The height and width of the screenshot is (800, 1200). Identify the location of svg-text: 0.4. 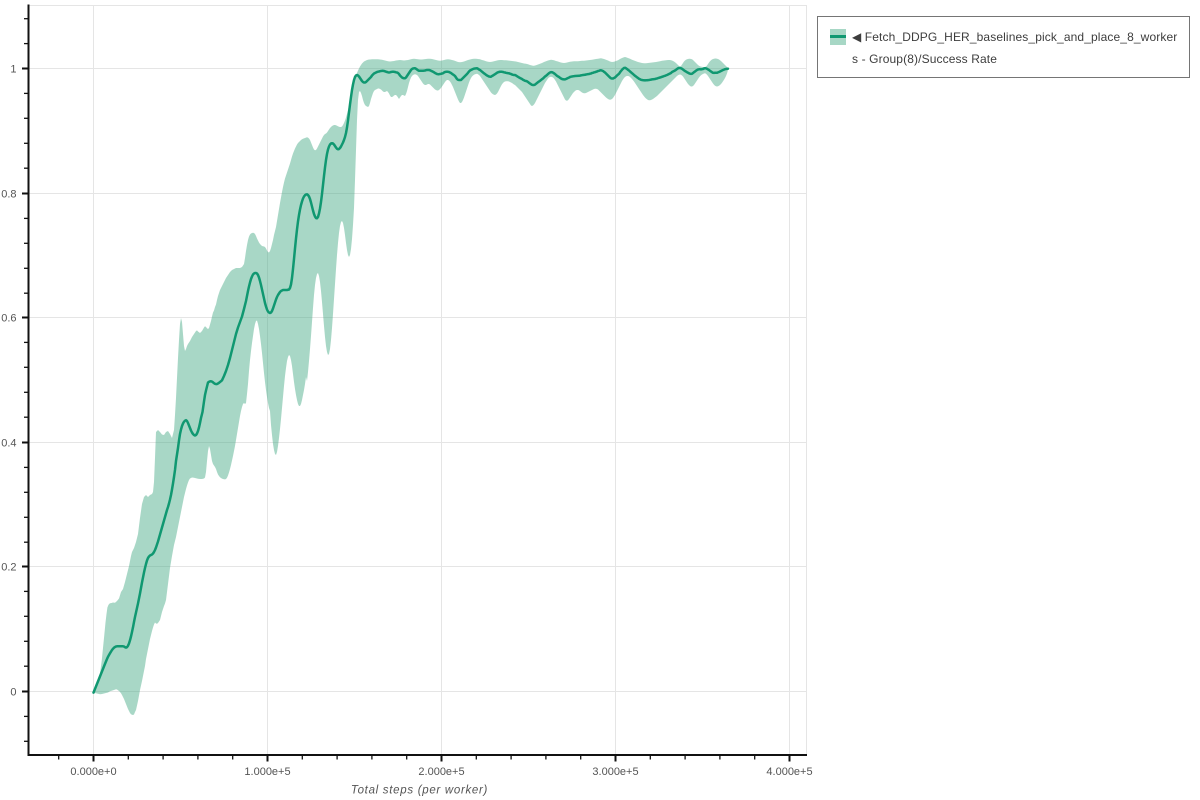
(8, 443).